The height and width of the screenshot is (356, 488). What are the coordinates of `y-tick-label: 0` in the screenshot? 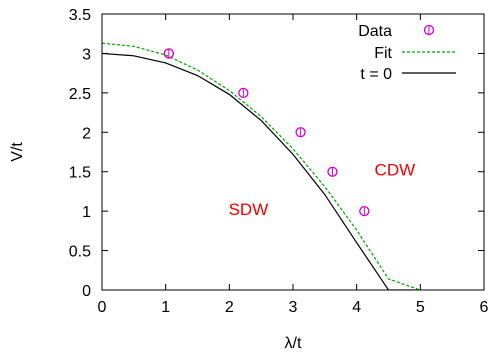 It's located at (86, 291).